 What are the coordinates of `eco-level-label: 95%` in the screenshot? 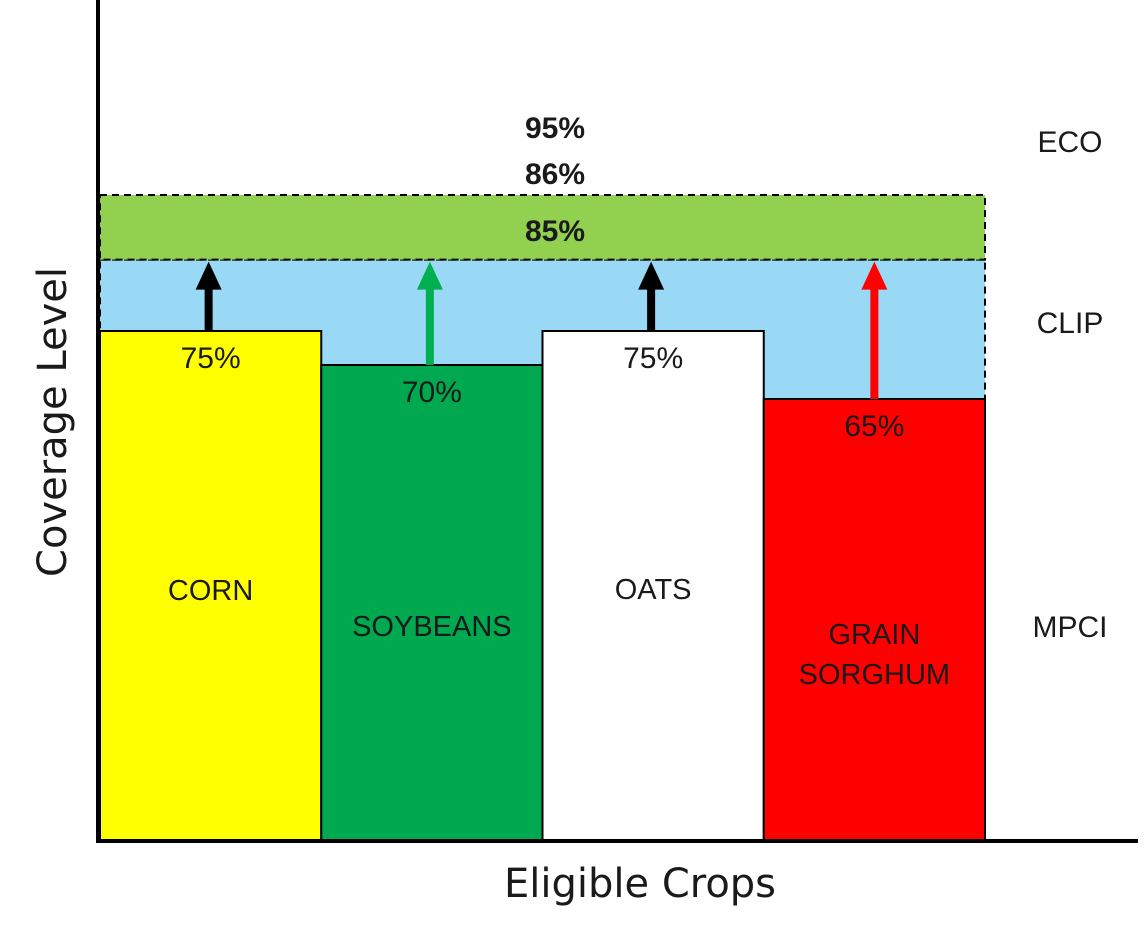 It's located at (555, 128).